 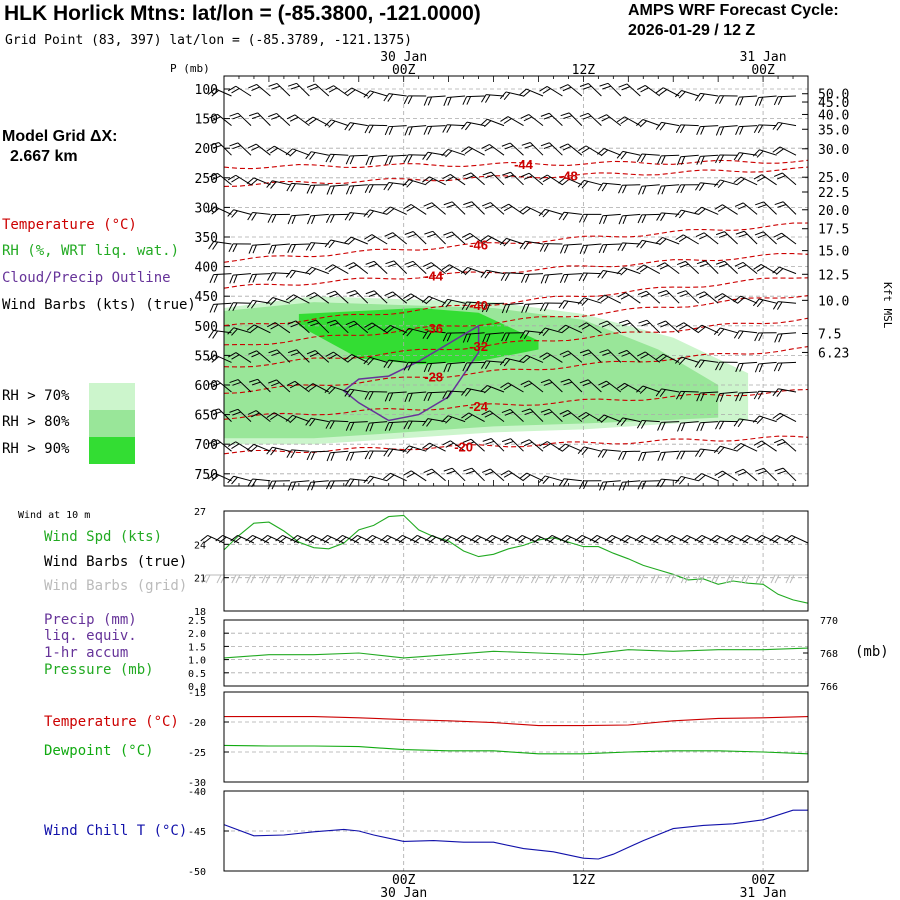 I want to click on height-tick-label: 6.23, so click(x=833, y=353).